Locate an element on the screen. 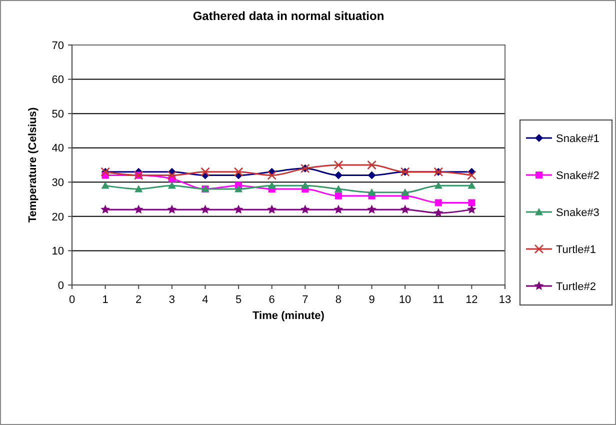  x-tick-label: 0 is located at coordinates (72, 300).